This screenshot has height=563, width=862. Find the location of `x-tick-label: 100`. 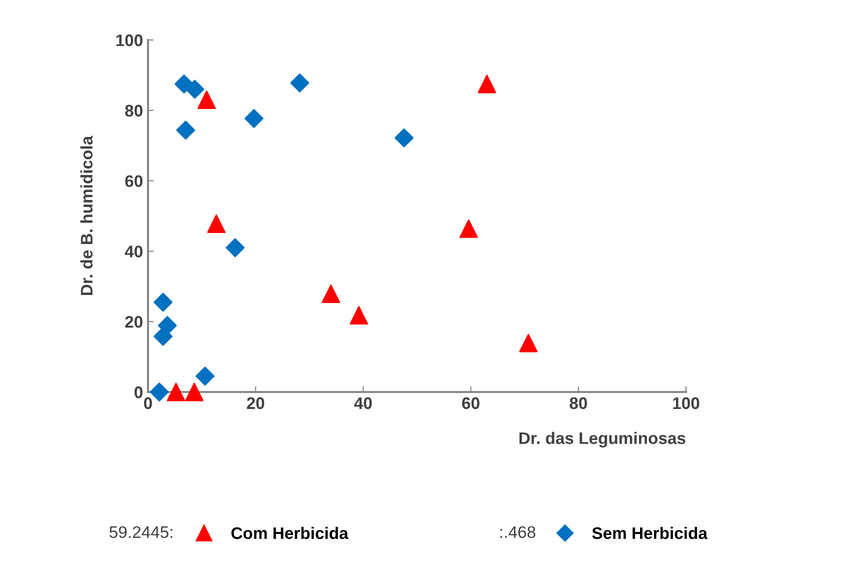

x-tick-label: 100 is located at coordinates (686, 403).